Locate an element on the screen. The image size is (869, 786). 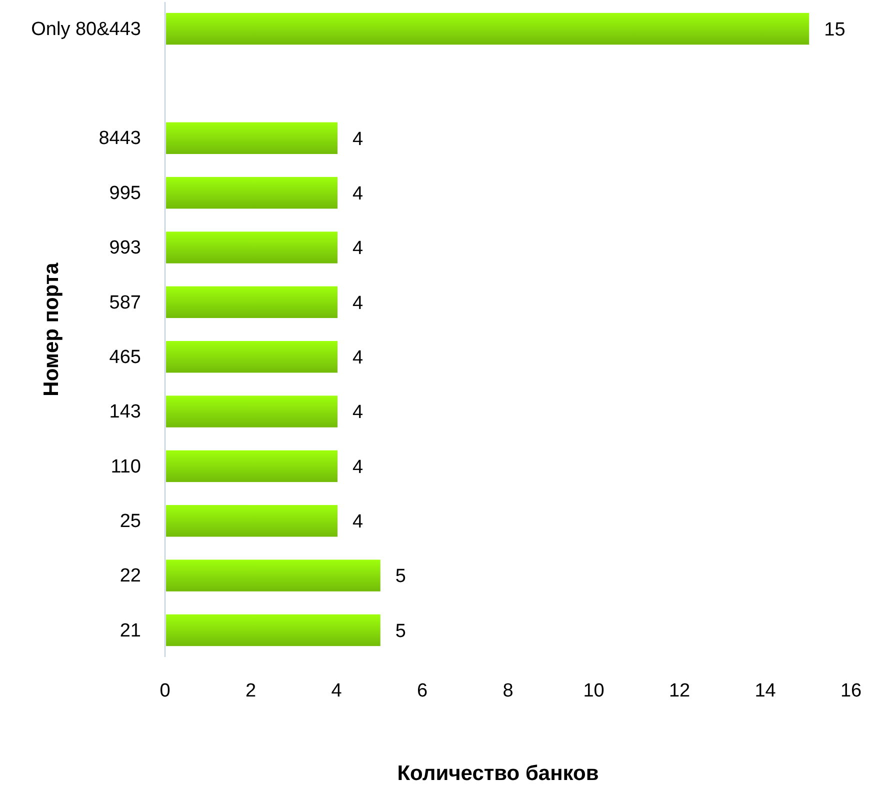
x-tick-label: 0 is located at coordinates (165, 691).